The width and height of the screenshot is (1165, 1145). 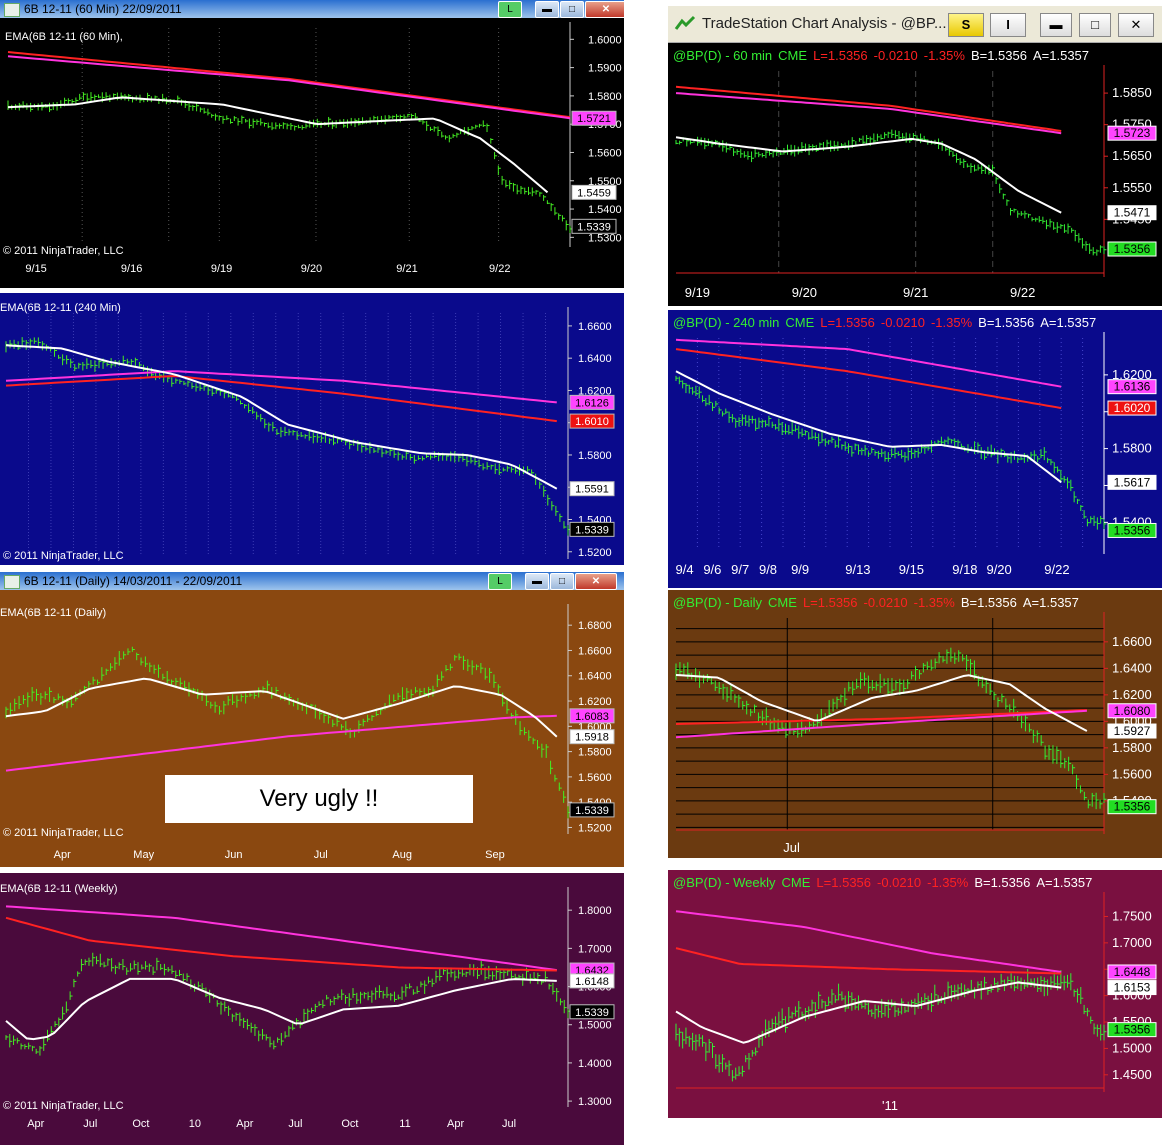 What do you see at coordinates (62, 855) in the screenshot?
I see `x-tick-label: Apr` at bounding box center [62, 855].